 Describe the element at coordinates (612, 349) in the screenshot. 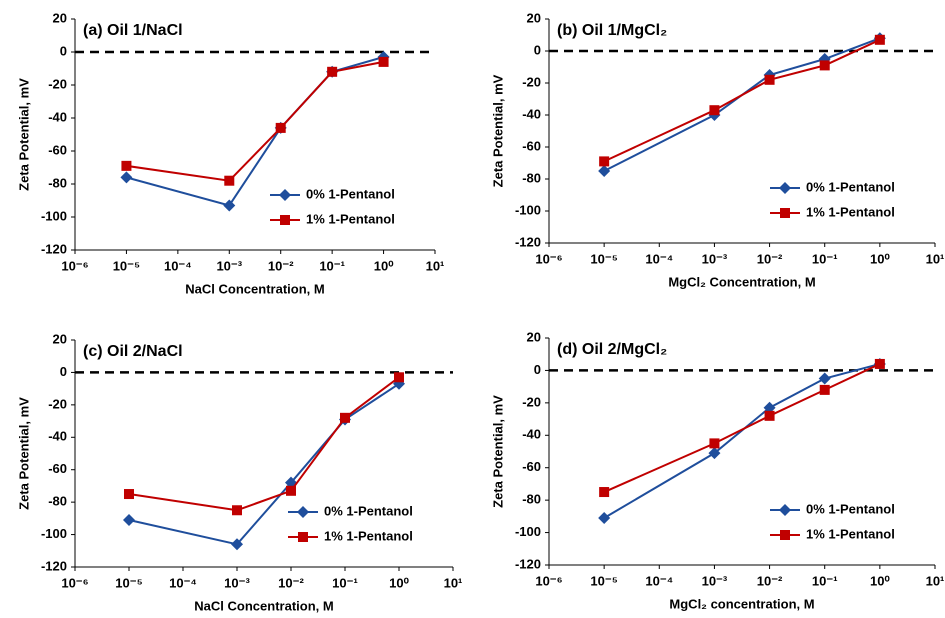

I see `panel-title: (d) Oil 2/MgCl₂` at that location.